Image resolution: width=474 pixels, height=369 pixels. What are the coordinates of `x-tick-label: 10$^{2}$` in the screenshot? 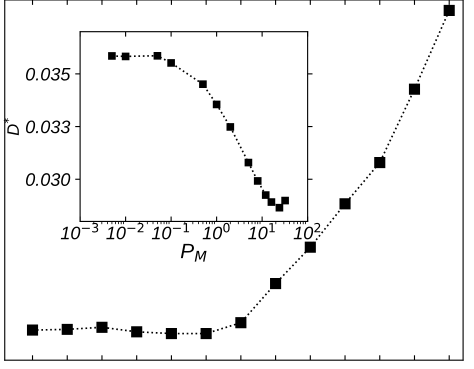 It's located at (307, 231).